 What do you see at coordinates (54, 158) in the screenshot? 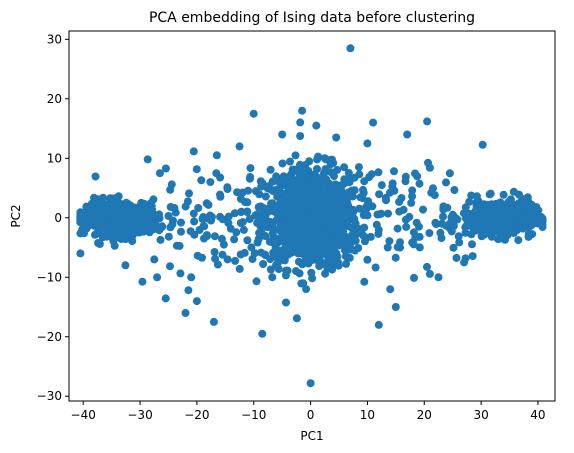
I see `y-tick-label: 10` at bounding box center [54, 158].